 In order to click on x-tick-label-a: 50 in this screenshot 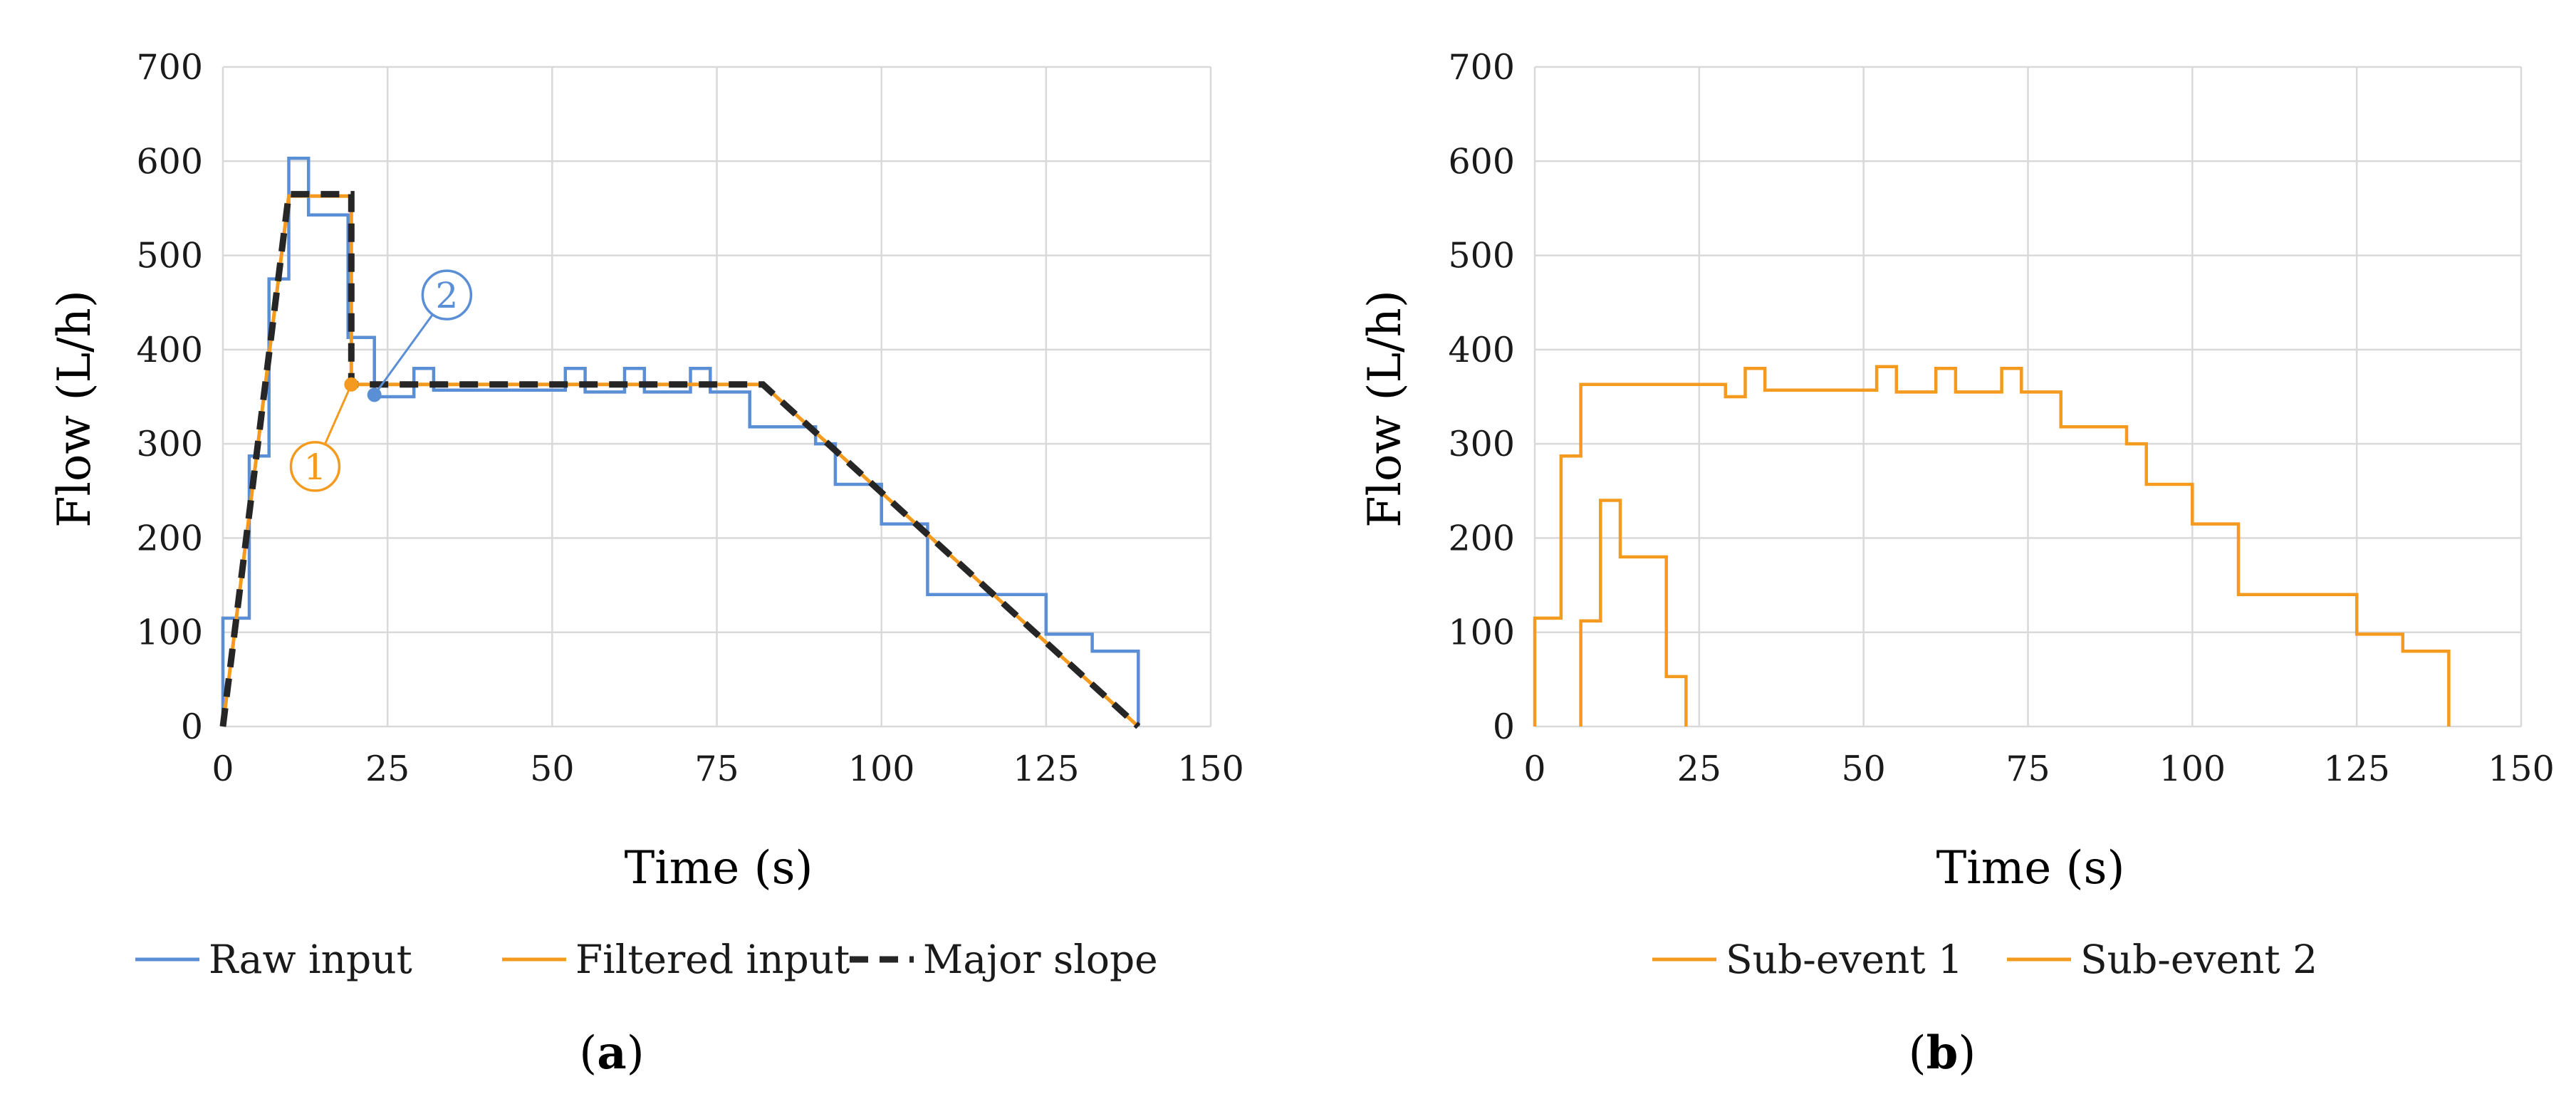, I will do `click(552, 769)`.